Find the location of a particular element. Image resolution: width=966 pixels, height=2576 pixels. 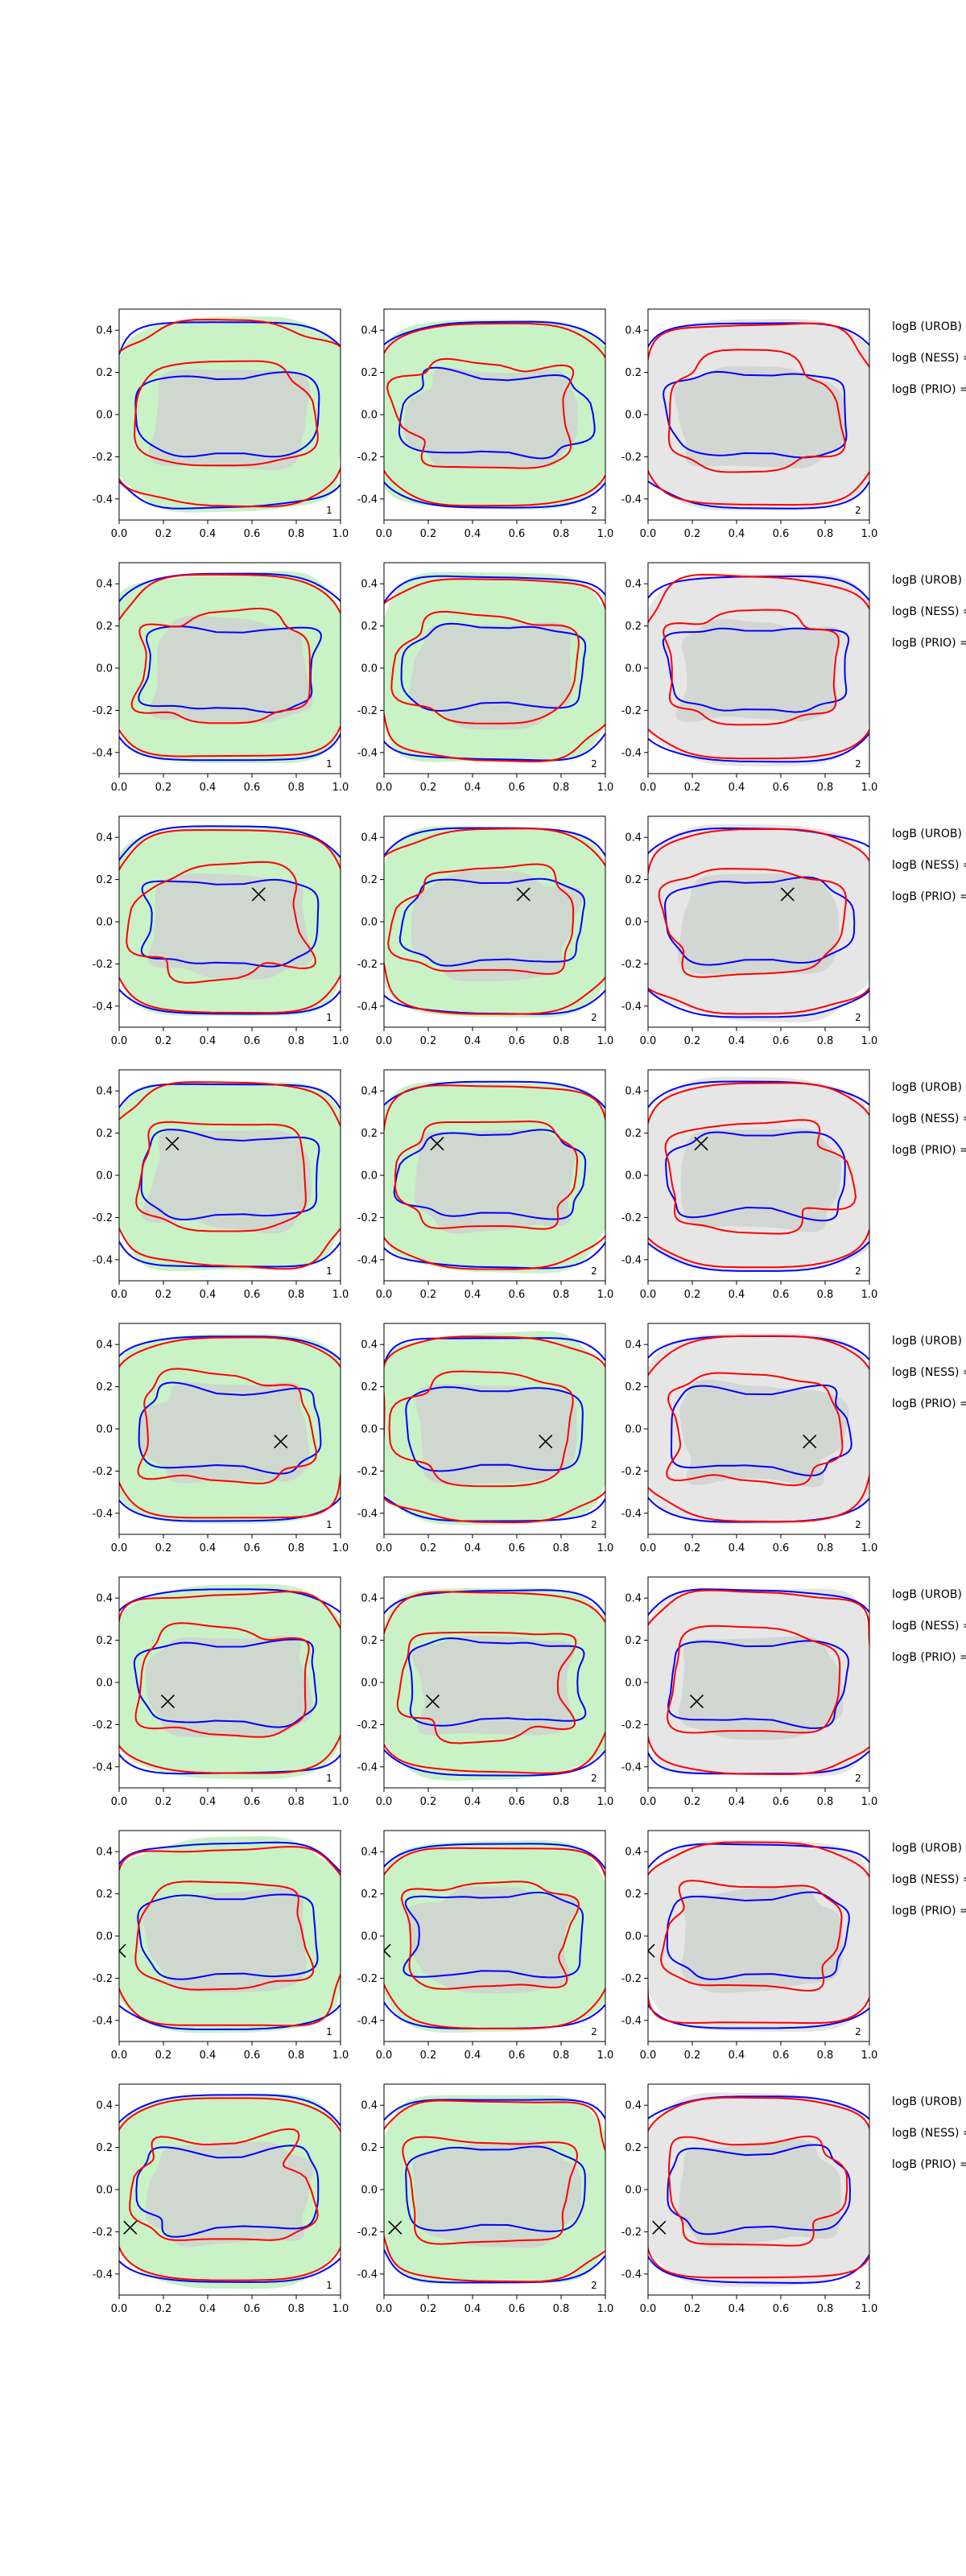

panel-r7-c1: 0.4 0.2 0.0 -0.2 -0.4 0.0 0.2 0.4 0.6 0.8 1.0 1 is located at coordinates (221, 1946).